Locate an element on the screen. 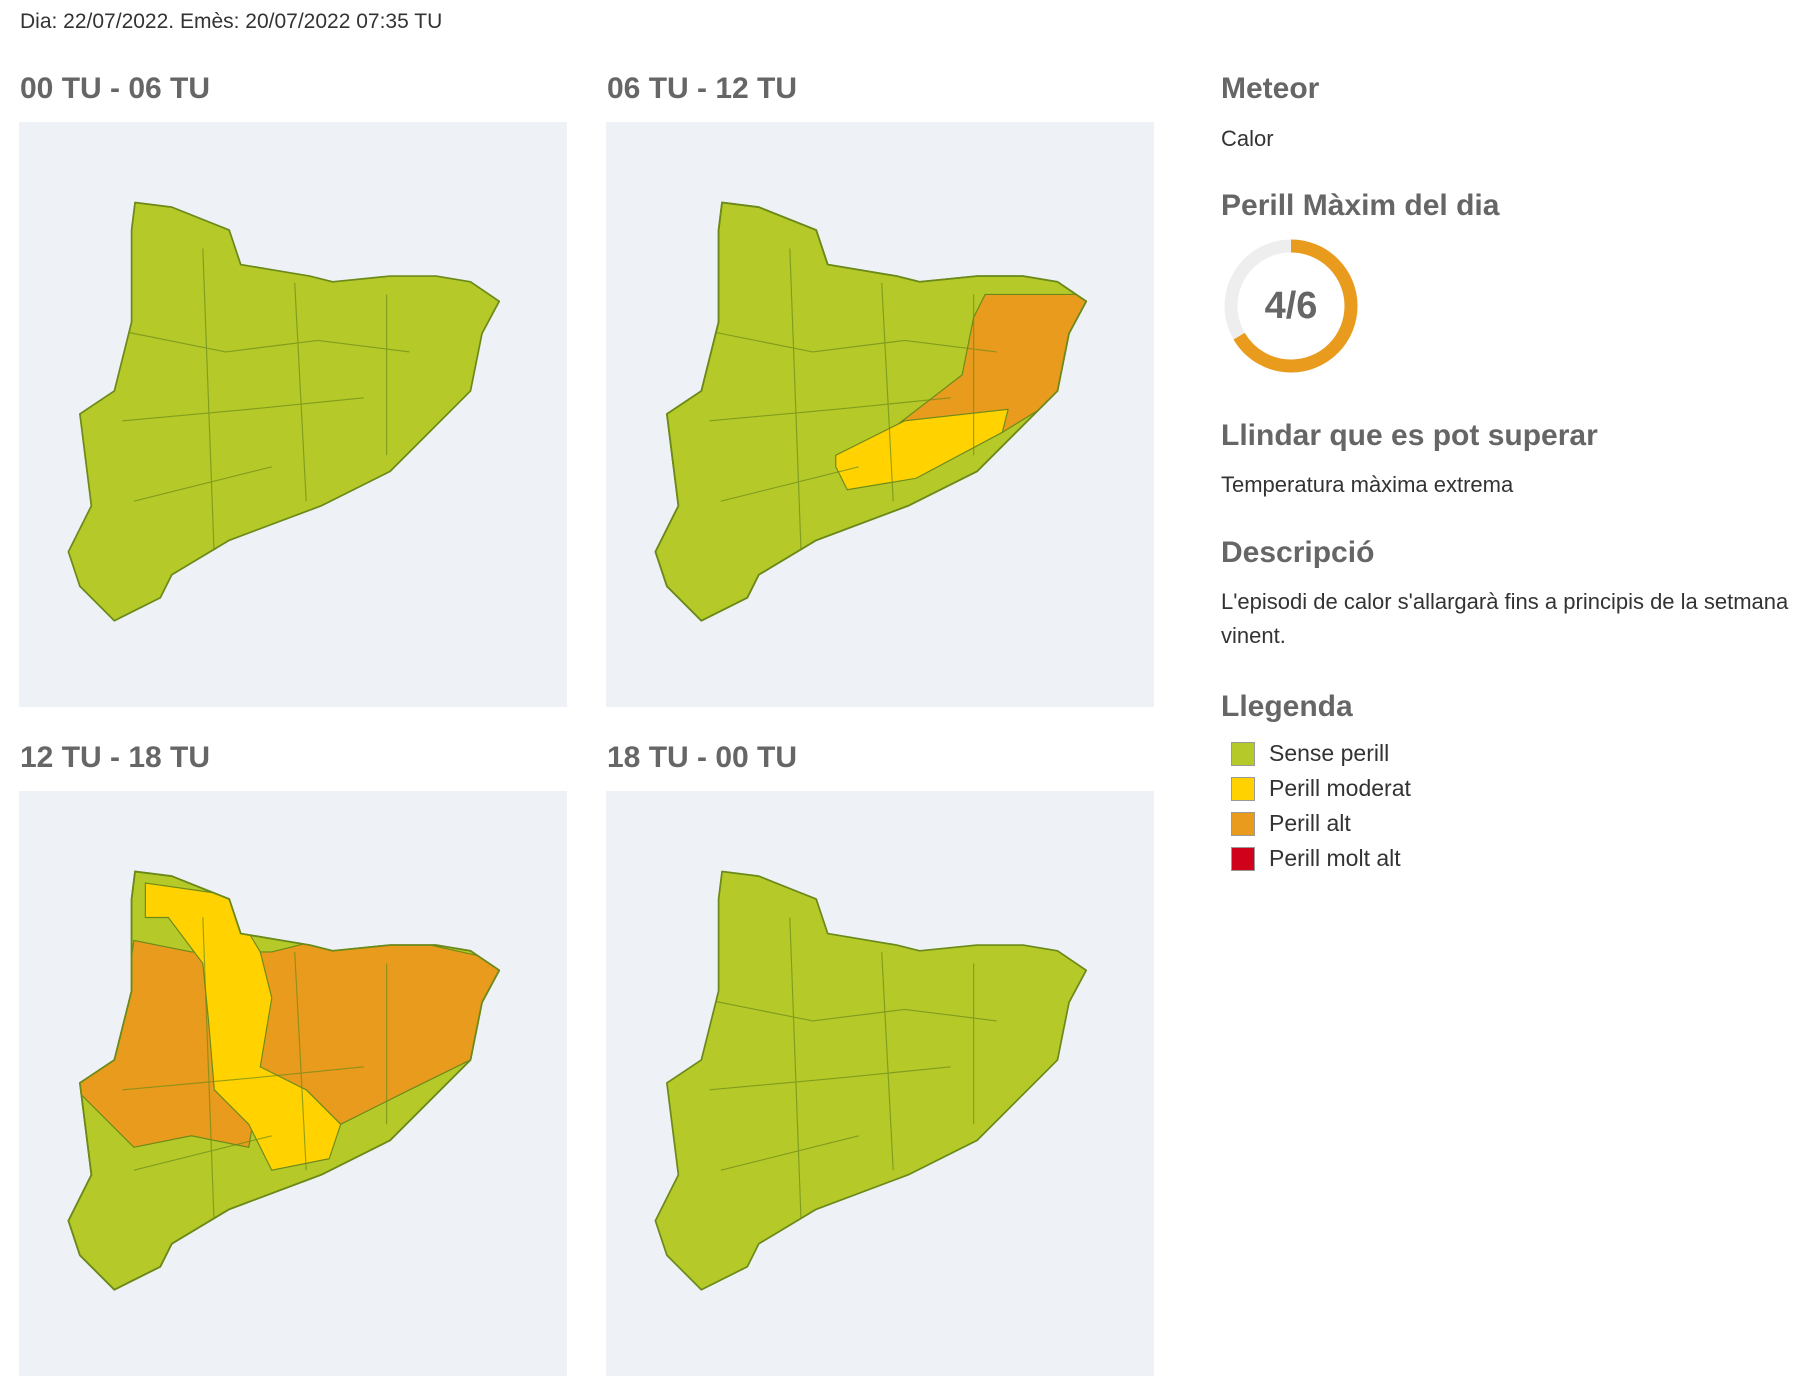 This screenshot has height=1380, width=1800. legend-label: Perill moderat is located at coordinates (1340, 788).